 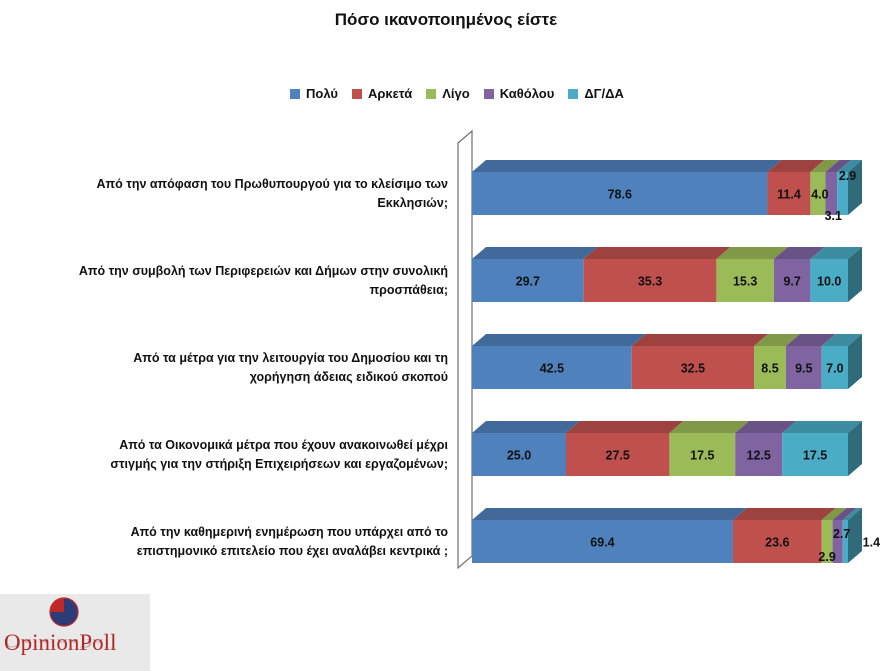 I want to click on data-label: 8.5, so click(x=769, y=369).